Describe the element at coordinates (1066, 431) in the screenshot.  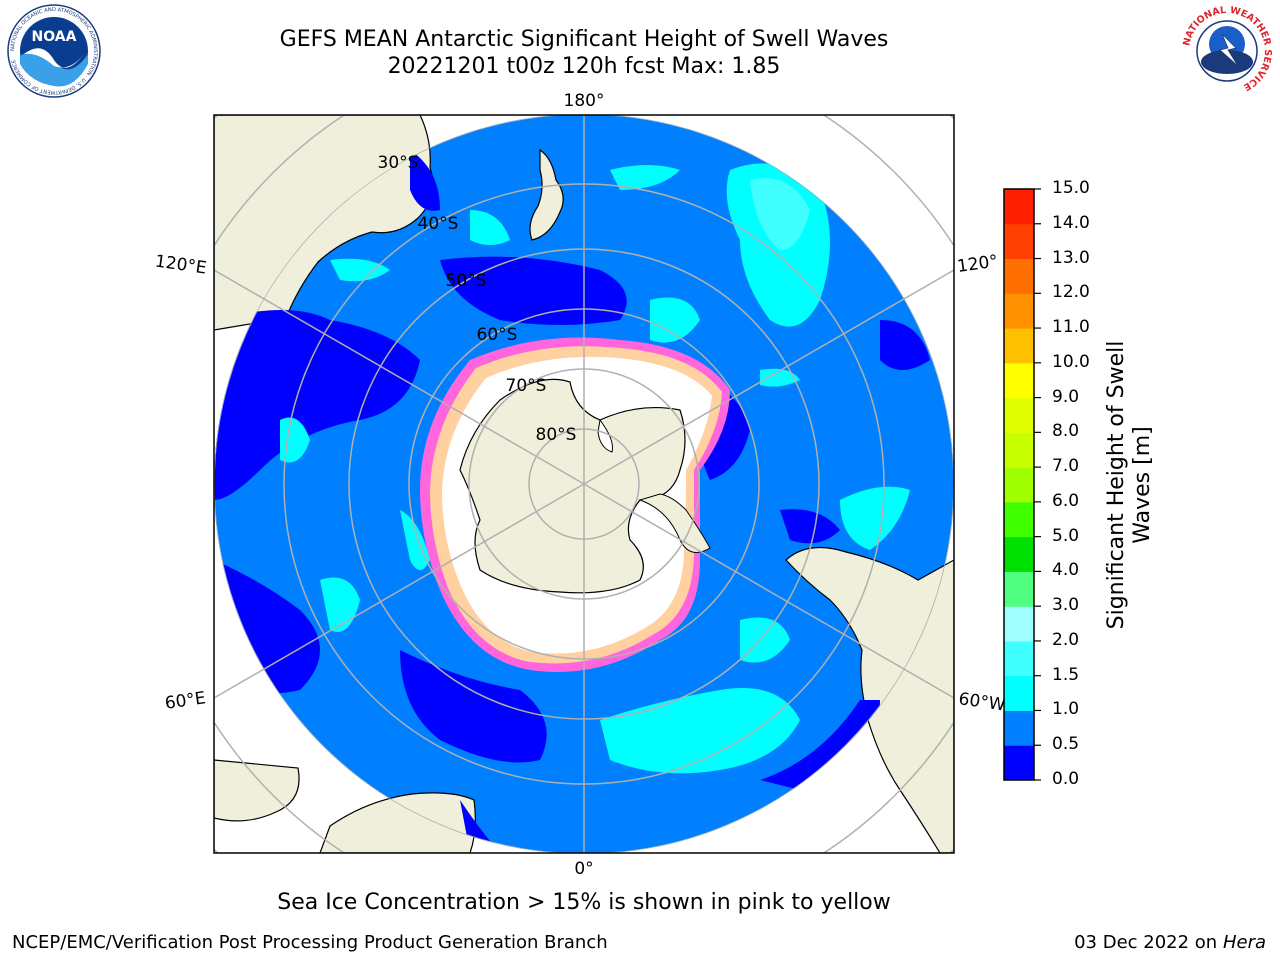
I see `colorbar-tick-label: 8.0` at that location.